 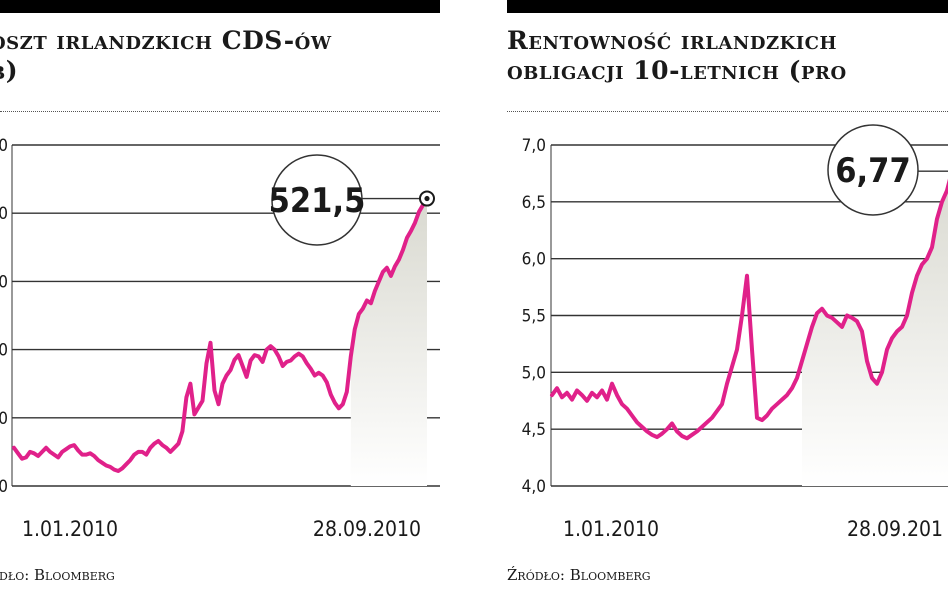 What do you see at coordinates (534, 430) in the screenshot?
I see `y-tick-label: 4,5` at bounding box center [534, 430].